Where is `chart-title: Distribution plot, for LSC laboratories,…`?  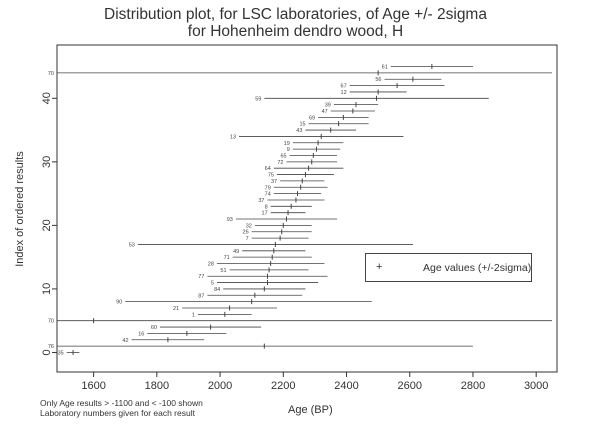 chart-title: Distribution plot, for LSC laboratories,… is located at coordinates (295, 14).